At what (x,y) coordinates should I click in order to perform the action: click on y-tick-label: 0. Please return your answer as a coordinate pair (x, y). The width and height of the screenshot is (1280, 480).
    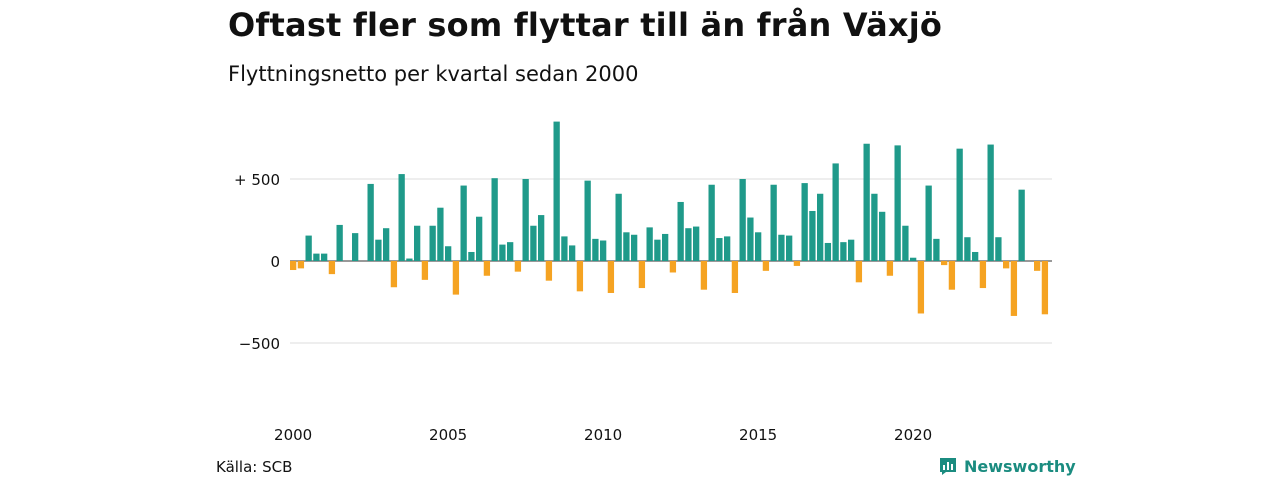
    Looking at the image, I should click on (275, 262).